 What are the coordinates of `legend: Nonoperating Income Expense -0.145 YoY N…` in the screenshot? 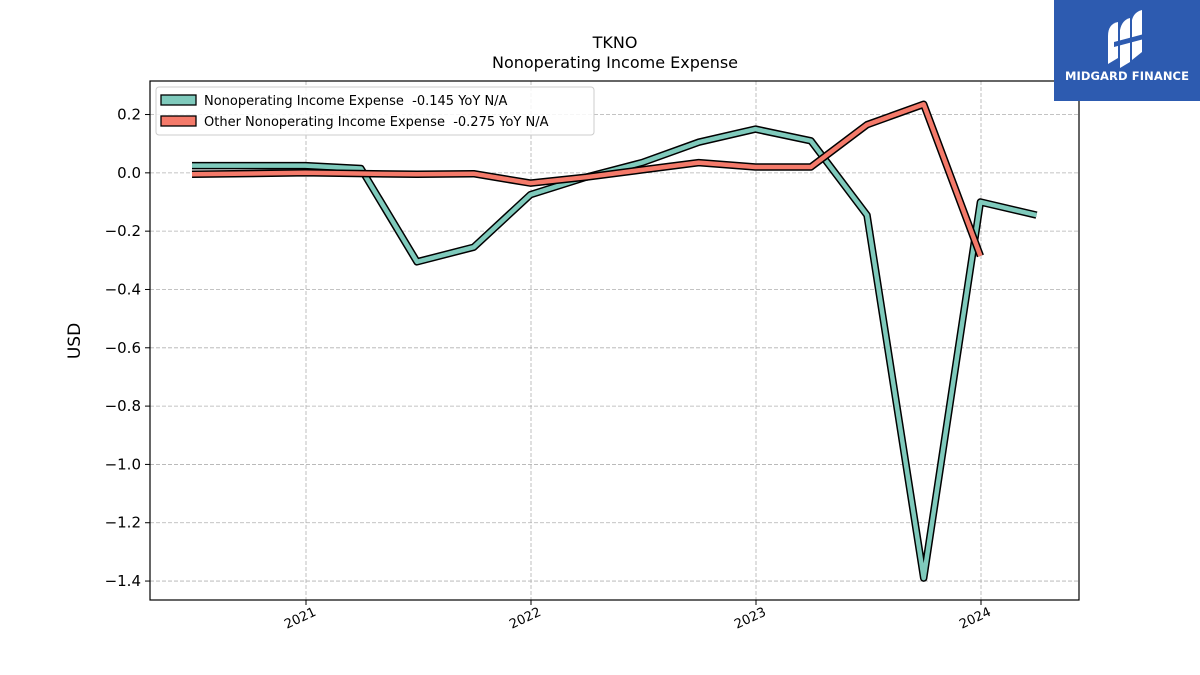 It's located at (375, 111).